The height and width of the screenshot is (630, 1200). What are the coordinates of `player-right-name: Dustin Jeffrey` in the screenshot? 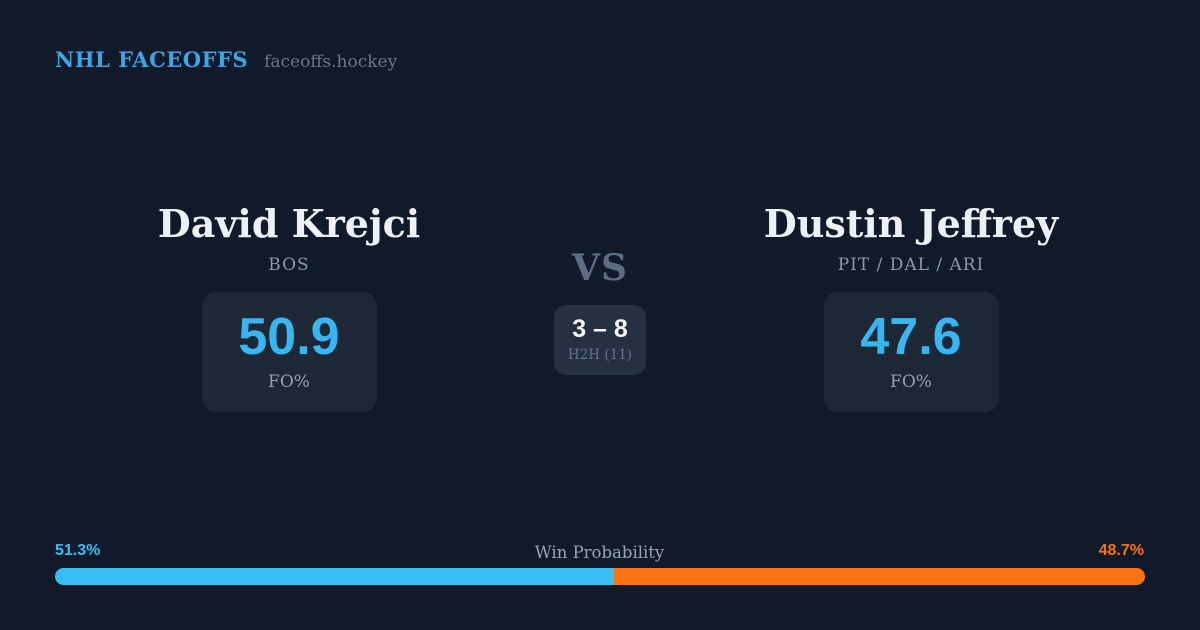 It's located at (911, 223).